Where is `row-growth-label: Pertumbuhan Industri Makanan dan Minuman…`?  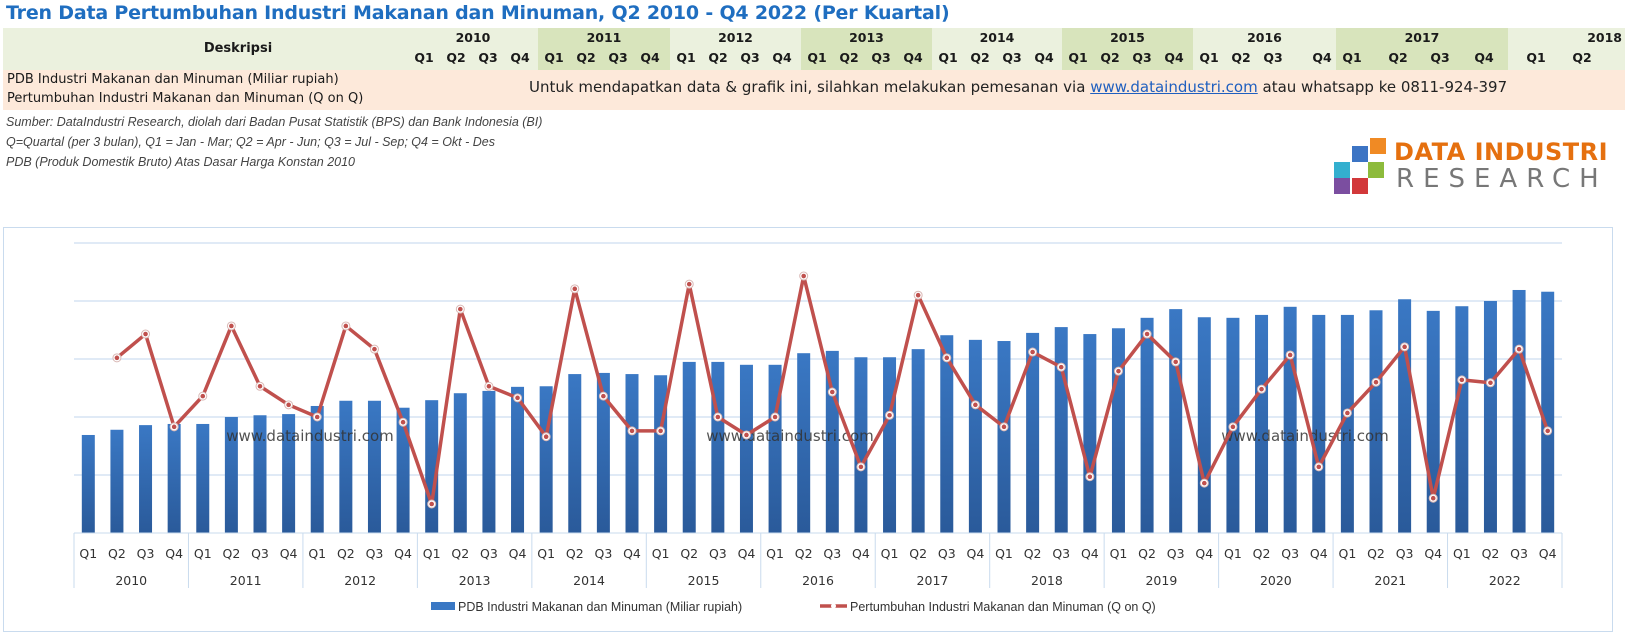 row-growth-label: Pertumbuhan Industri Makanan dan Minuman… is located at coordinates (185, 98).